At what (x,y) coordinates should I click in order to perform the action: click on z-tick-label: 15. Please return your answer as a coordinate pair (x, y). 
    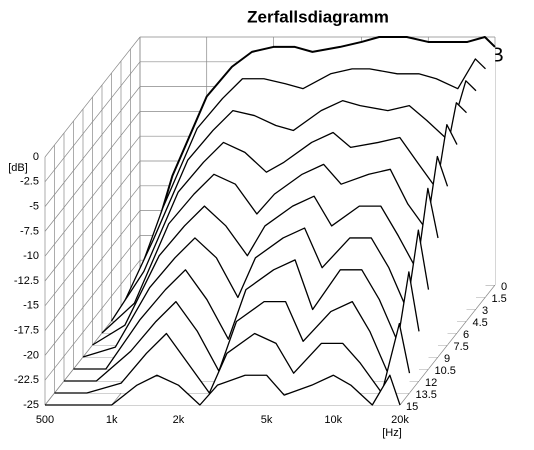
    Looking at the image, I should click on (412, 407).